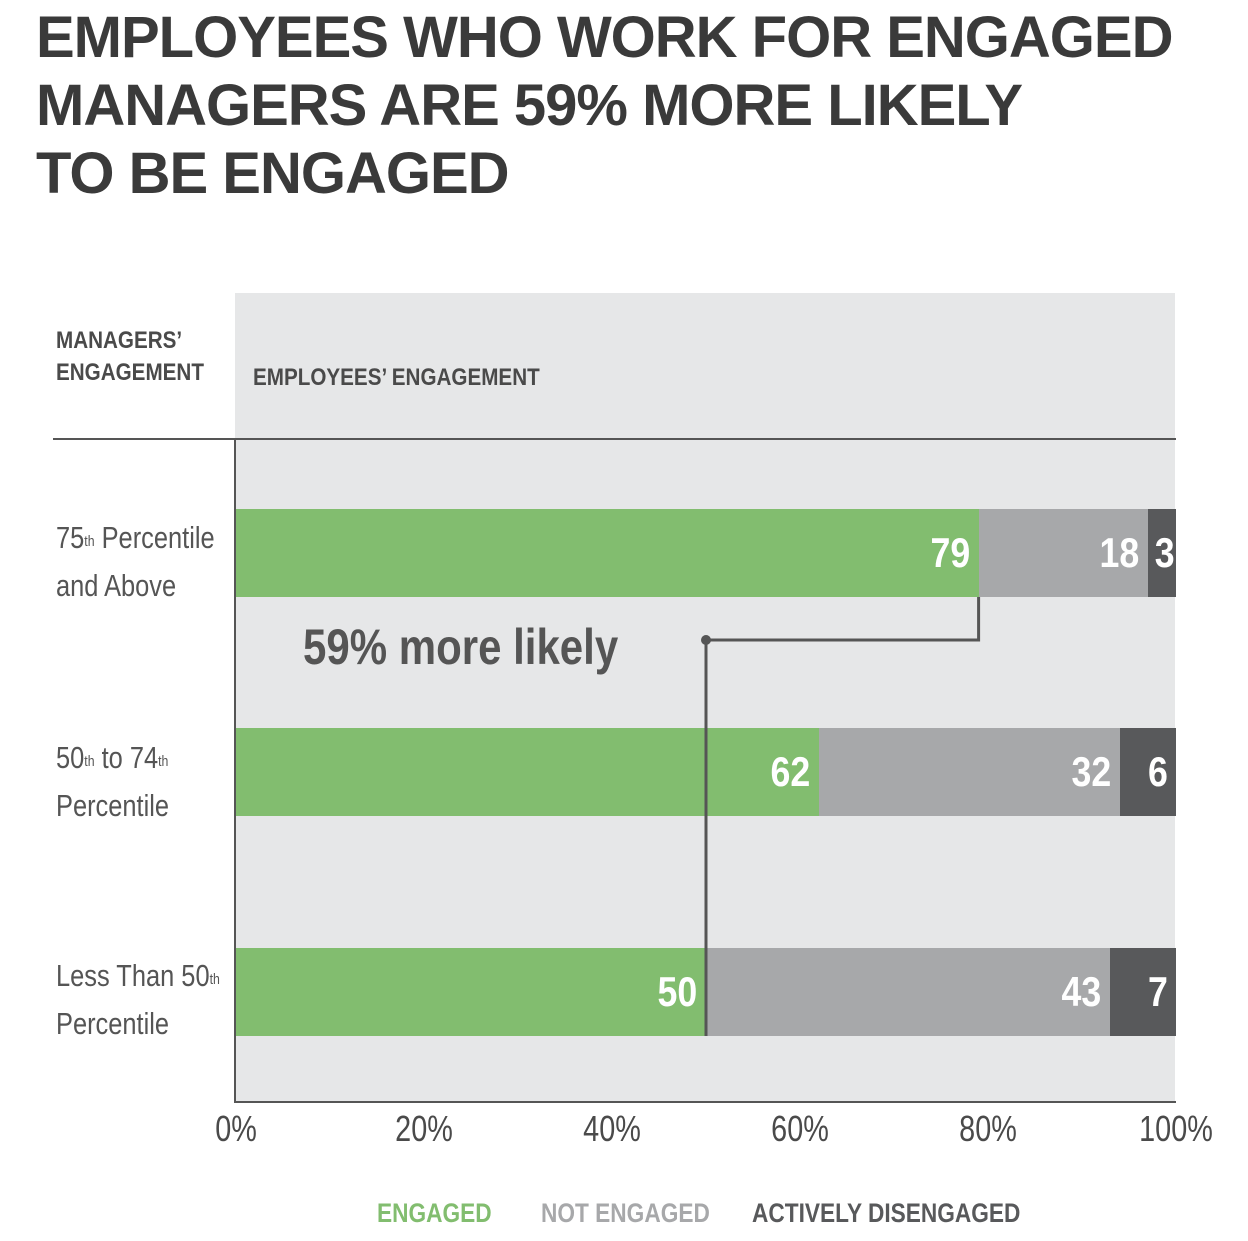 The height and width of the screenshot is (1241, 1248). Describe the element at coordinates (113, 781) in the screenshot. I see `row-label-50th-to-74th: 50th to 74th Percentile` at that location.